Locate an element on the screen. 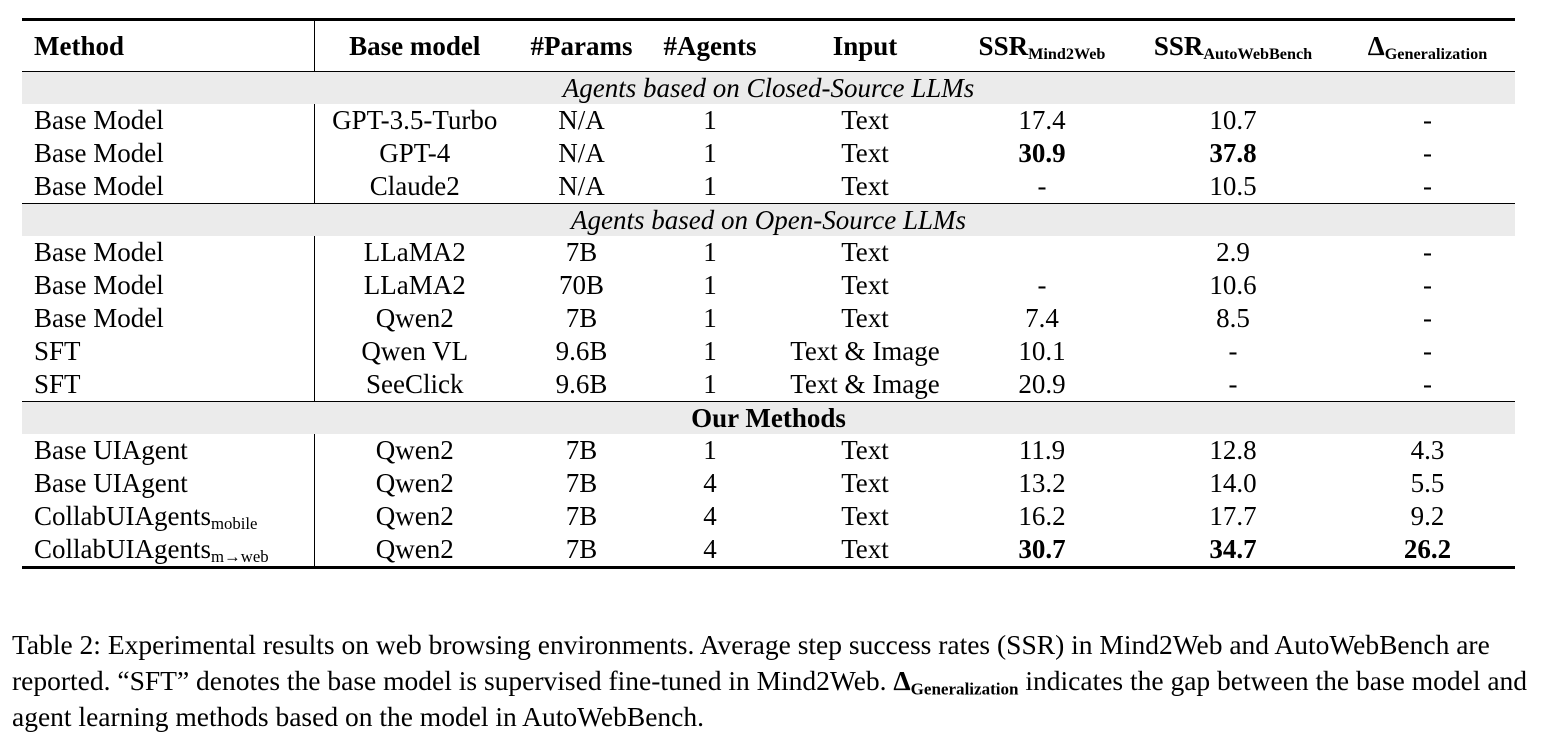 This screenshot has width=1543, height=752. data-row: SFT SeeClick 9.6B 1 Text & Image 20.9 - - is located at coordinates (768, 385).